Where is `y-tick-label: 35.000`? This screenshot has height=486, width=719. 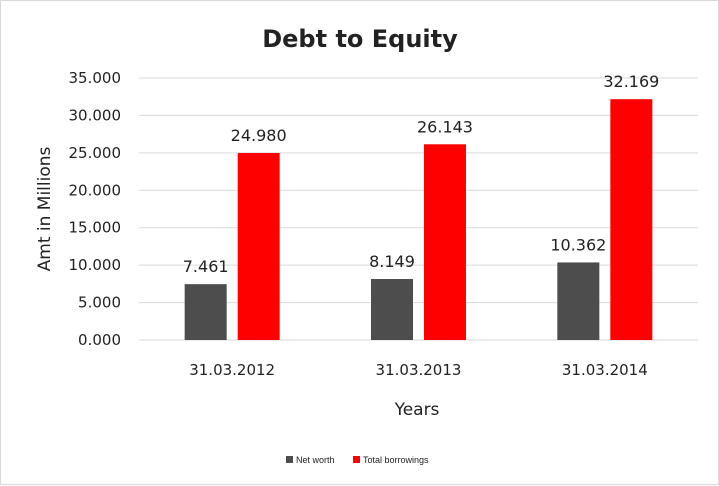 y-tick-label: 35.000 is located at coordinates (95, 78).